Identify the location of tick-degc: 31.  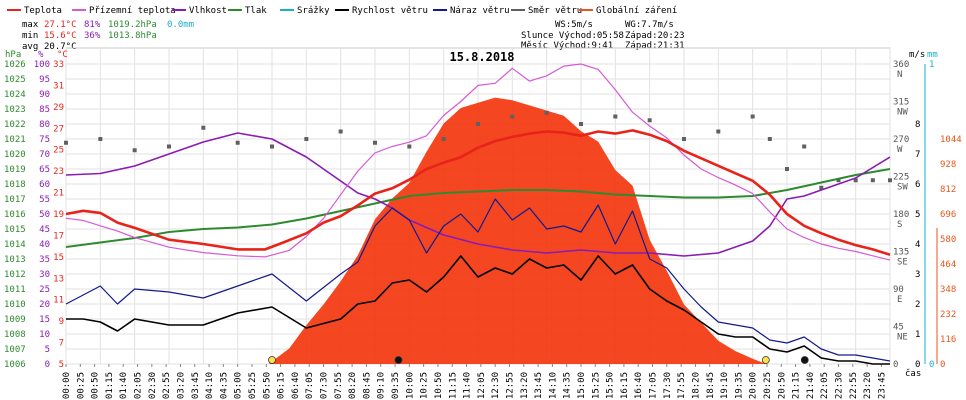
(58, 86).